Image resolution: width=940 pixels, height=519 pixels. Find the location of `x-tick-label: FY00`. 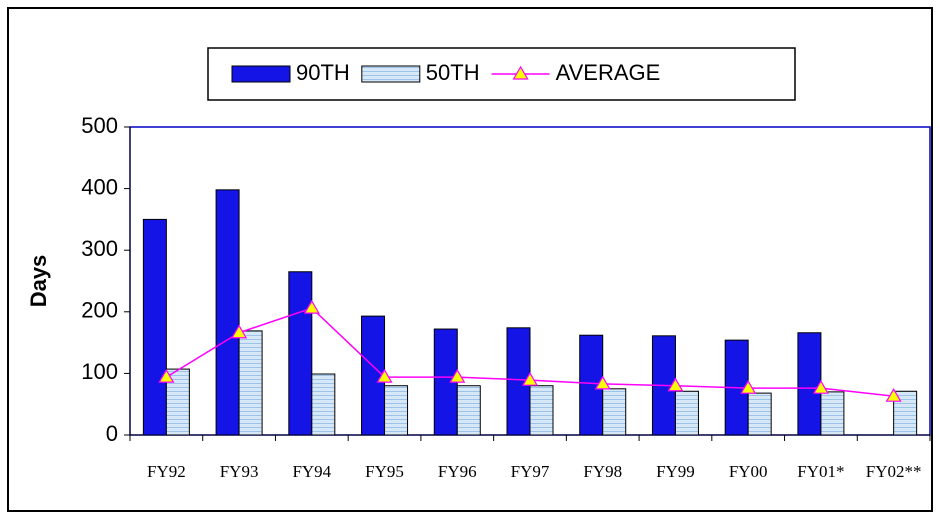

x-tick-label: FY00 is located at coordinates (748, 471).